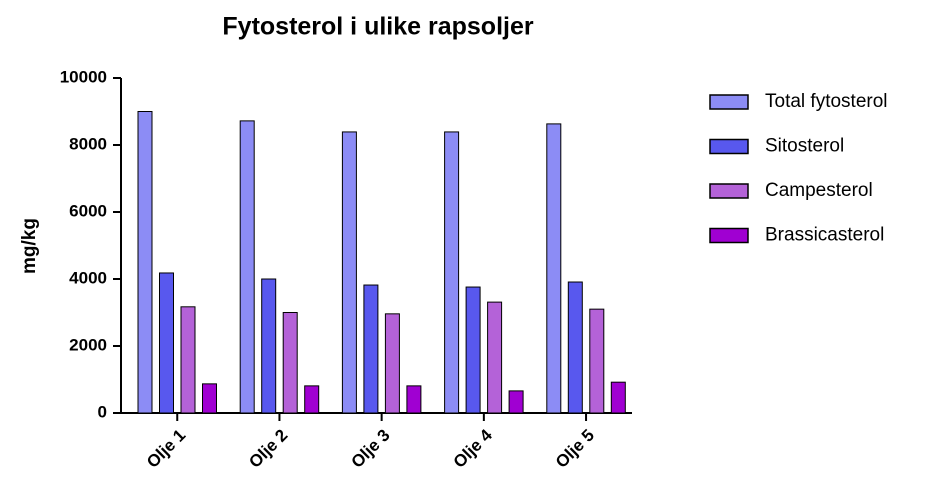 The width and height of the screenshot is (942, 493). What do you see at coordinates (88, 277) in the screenshot?
I see `y-tick-label: 4000` at bounding box center [88, 277].